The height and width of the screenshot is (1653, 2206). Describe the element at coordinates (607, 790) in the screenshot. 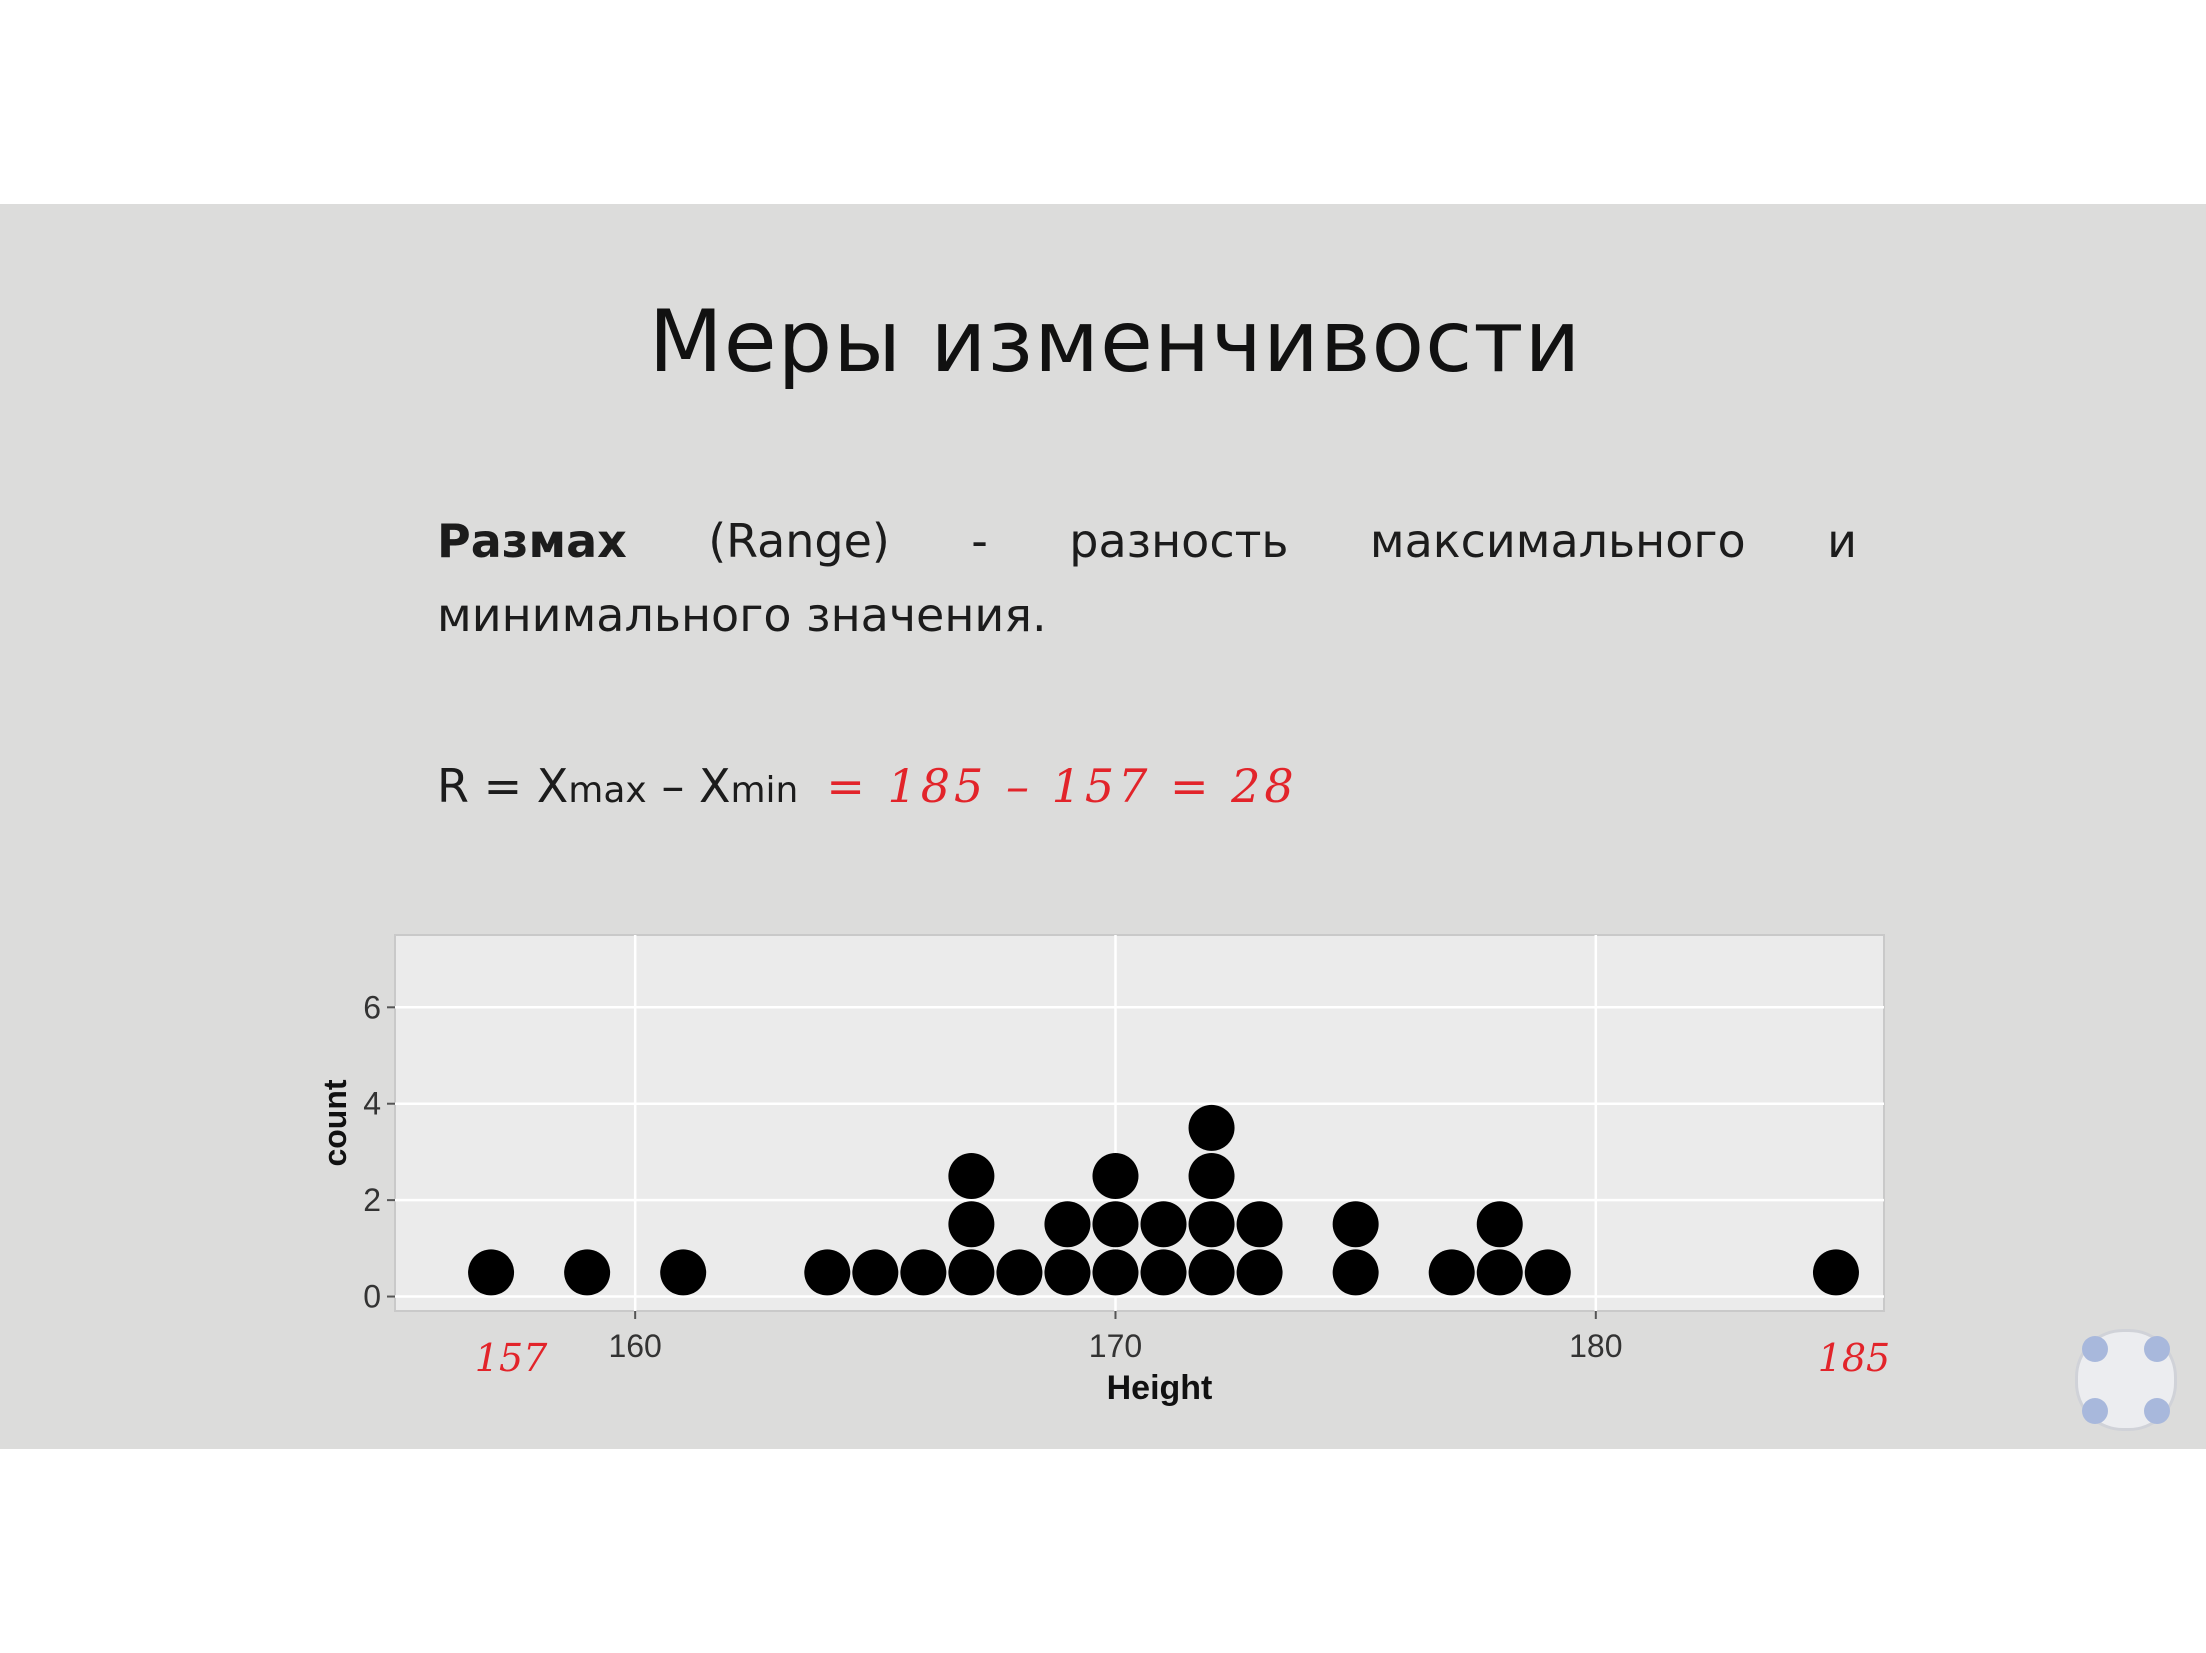

I see `formula-max-subscript: max` at that location.